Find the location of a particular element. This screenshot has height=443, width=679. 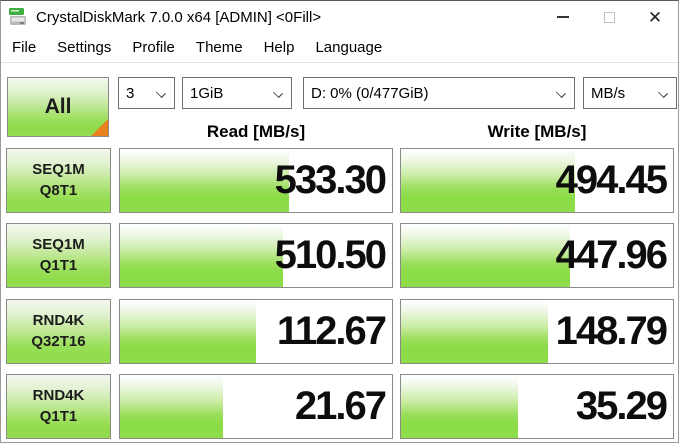

read-result-cell: 21.67 is located at coordinates (256, 406).